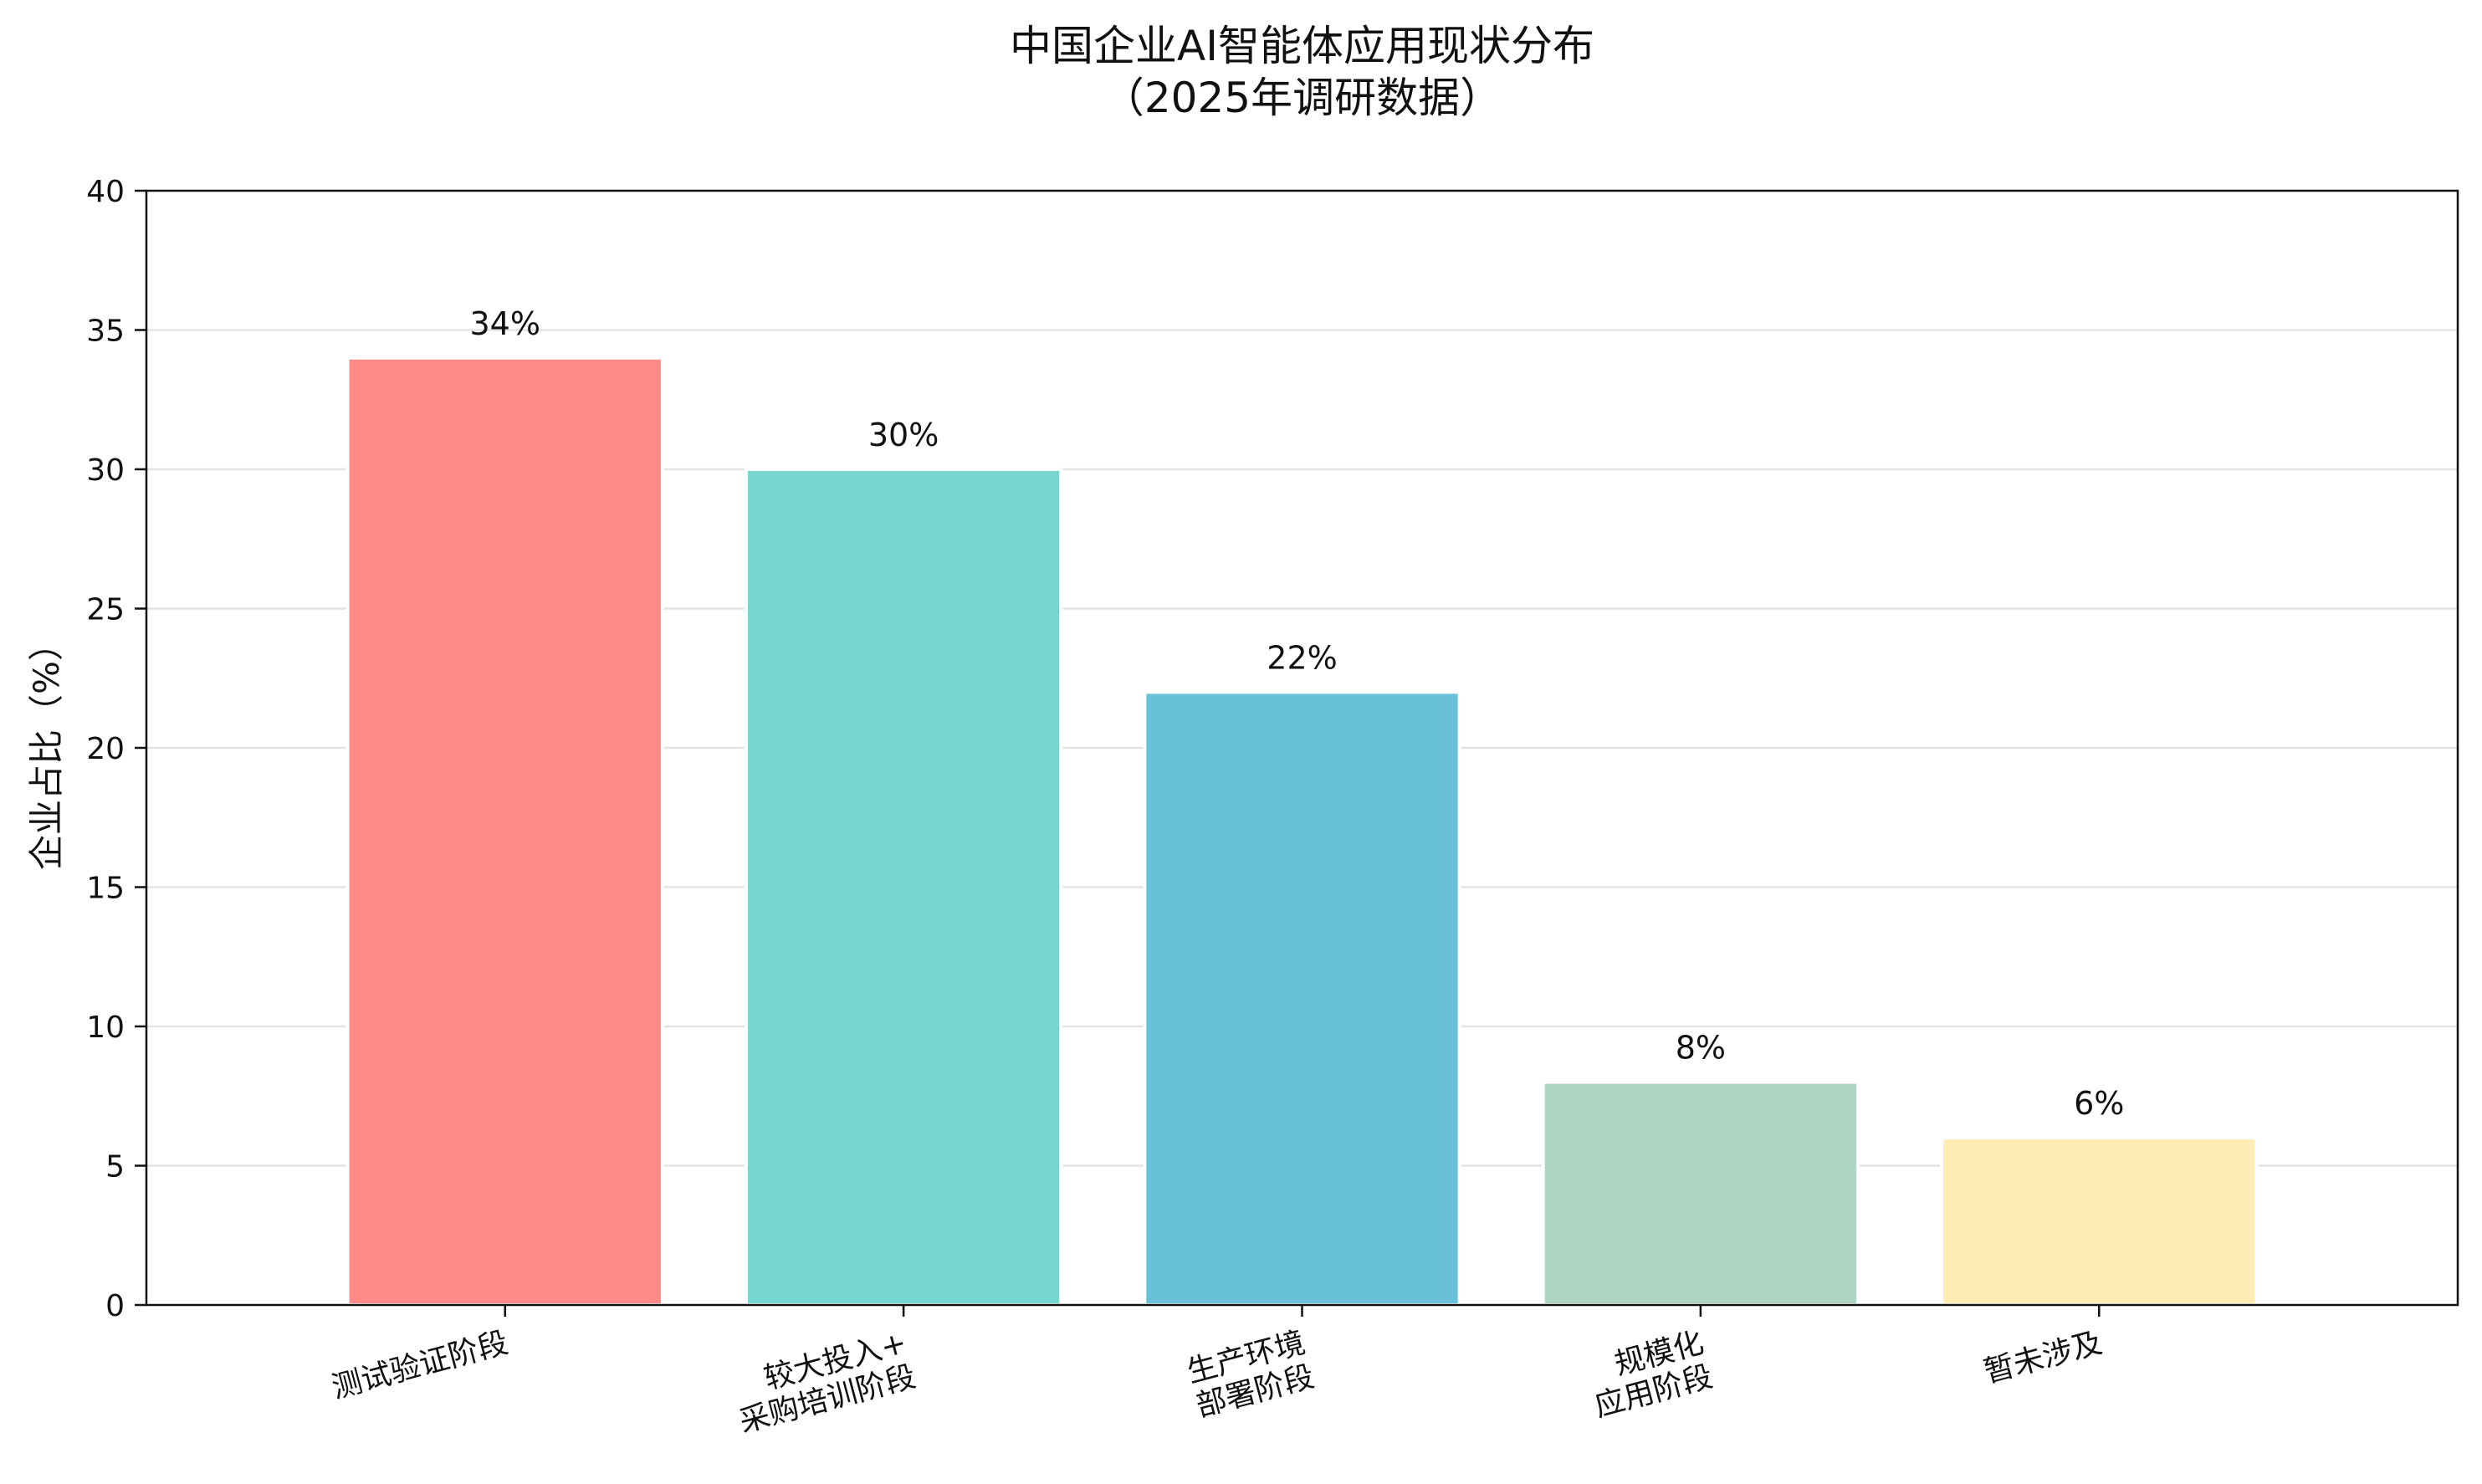  I want to click on y-tick-label-25: 25, so click(105, 610).